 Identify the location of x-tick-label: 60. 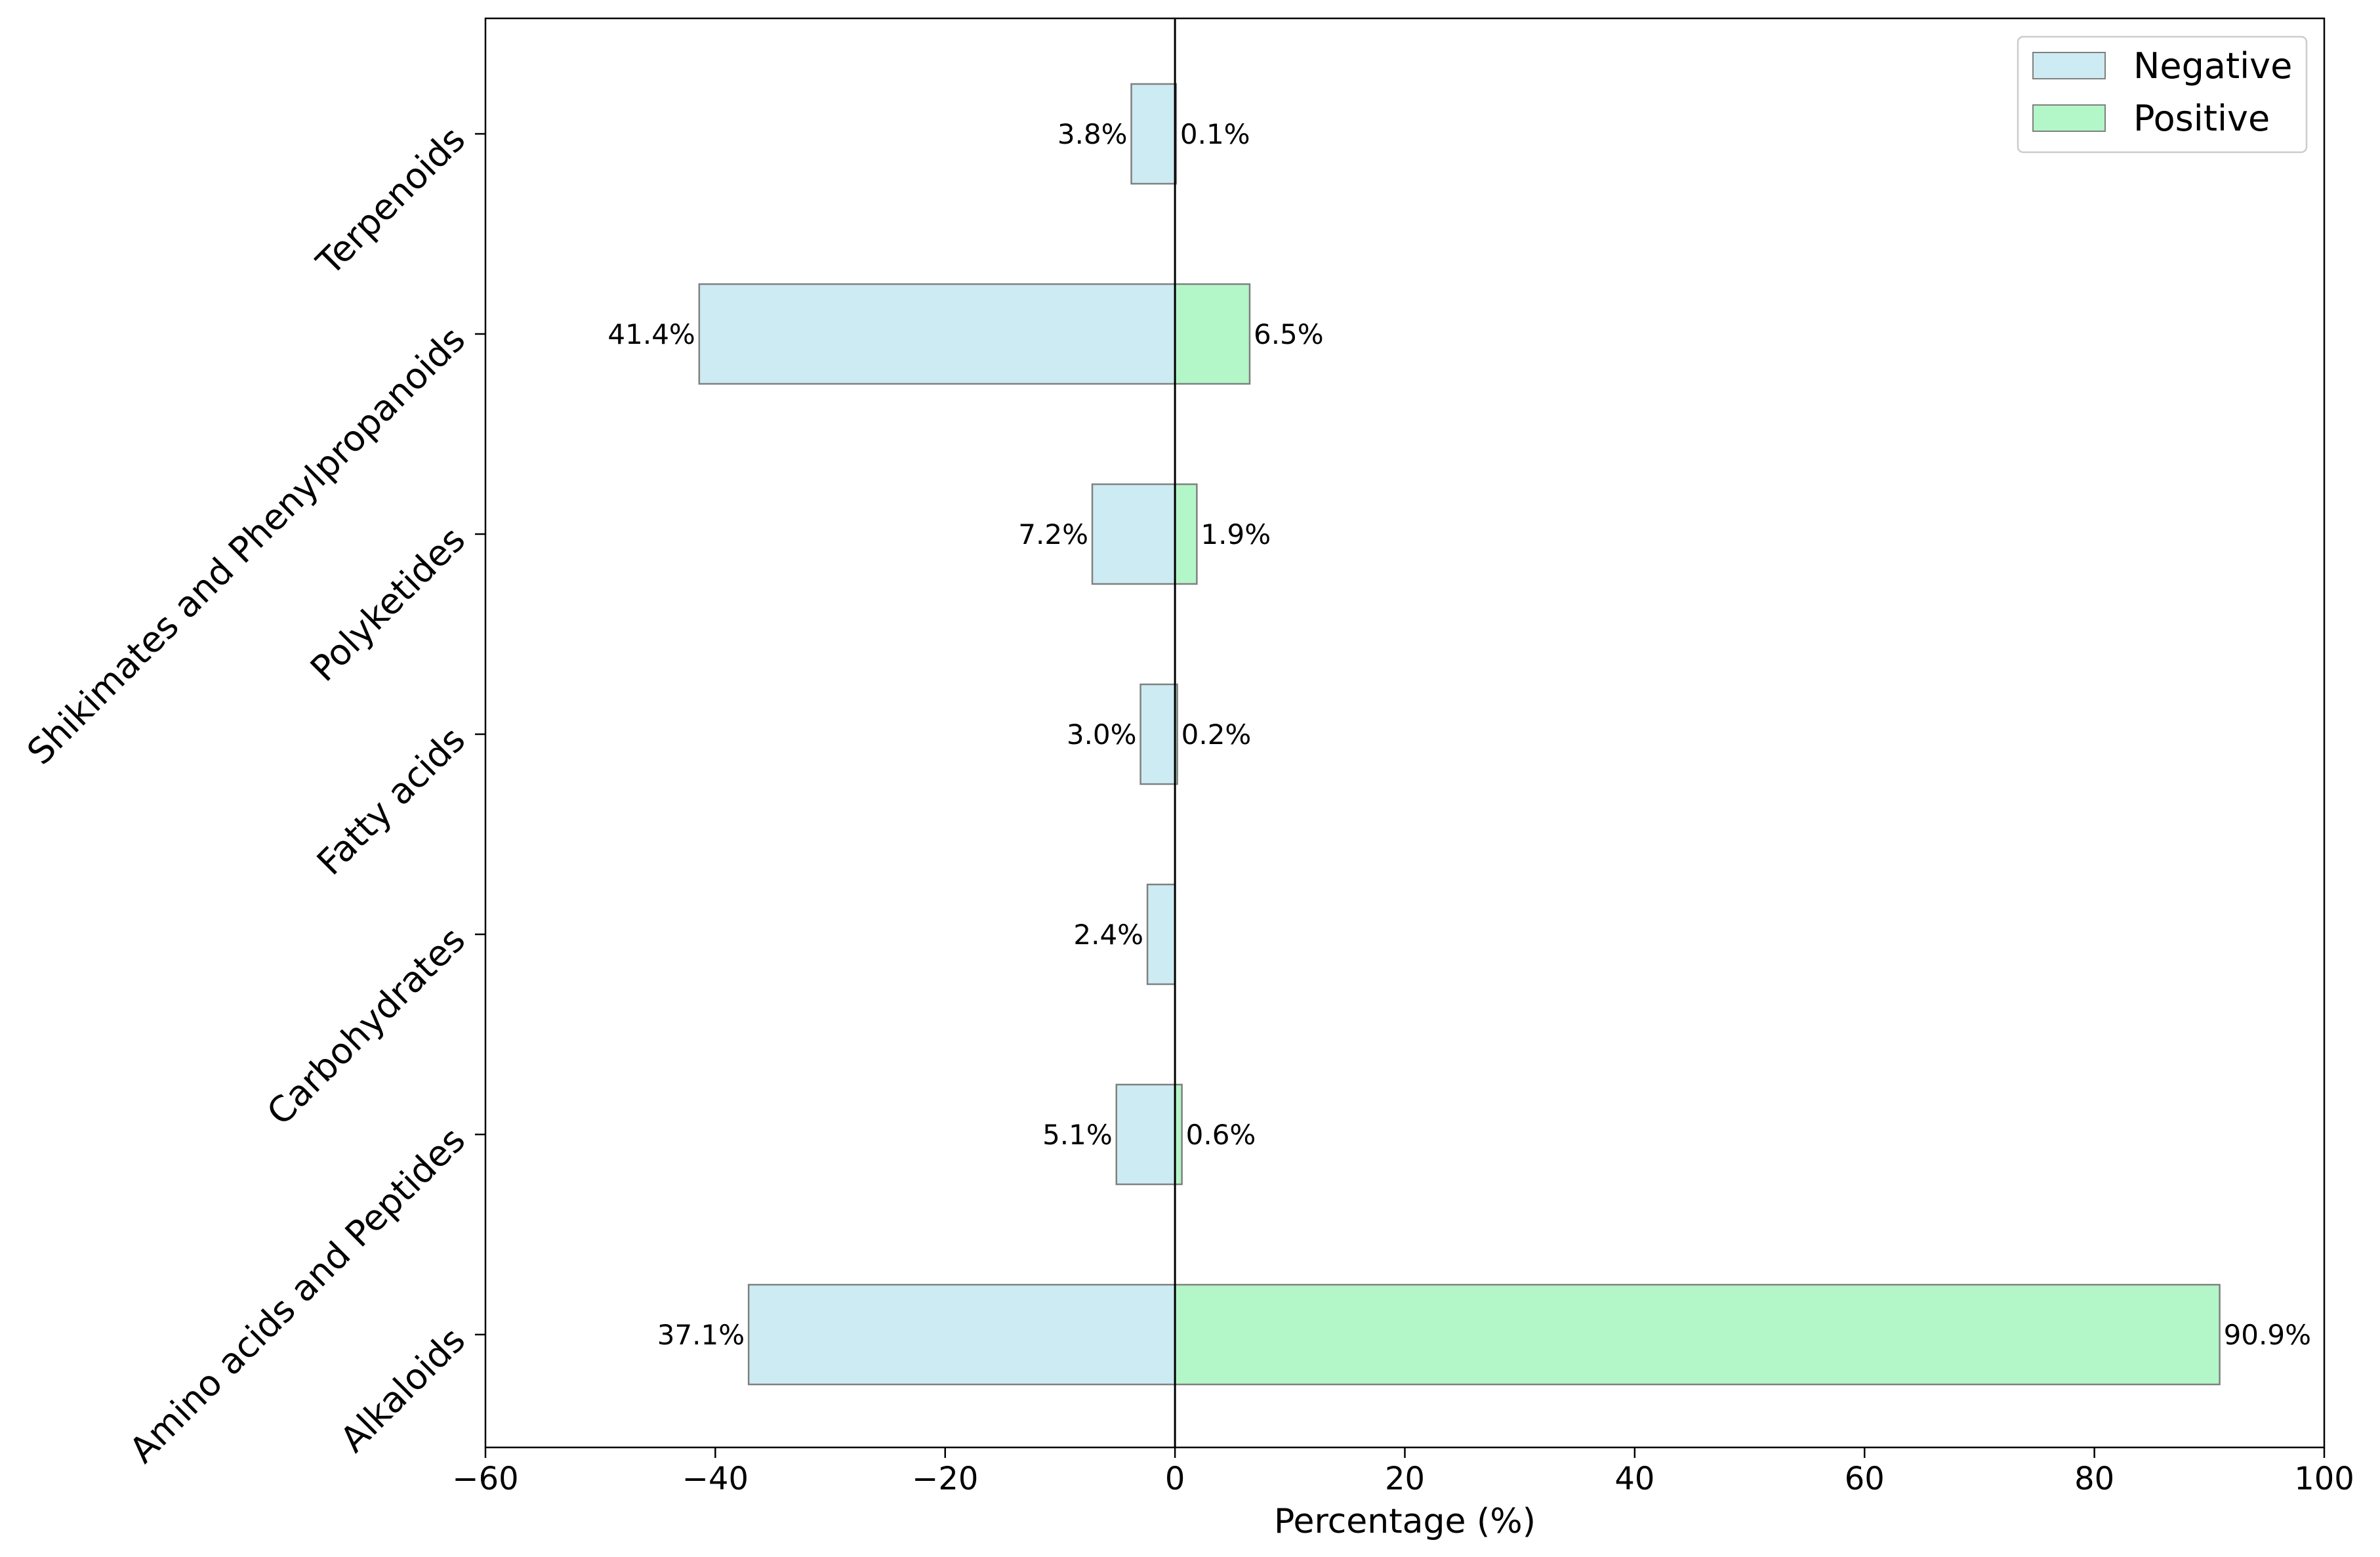
(1865, 1479).